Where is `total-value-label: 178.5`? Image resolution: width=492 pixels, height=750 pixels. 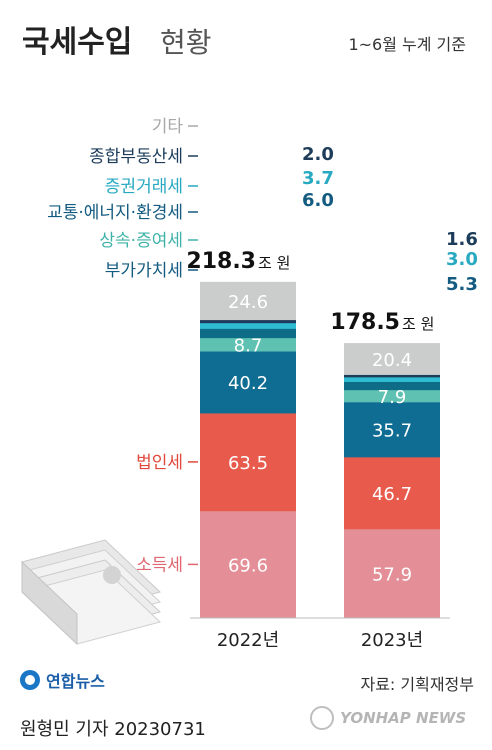 total-value-label: 178.5 is located at coordinates (365, 322).